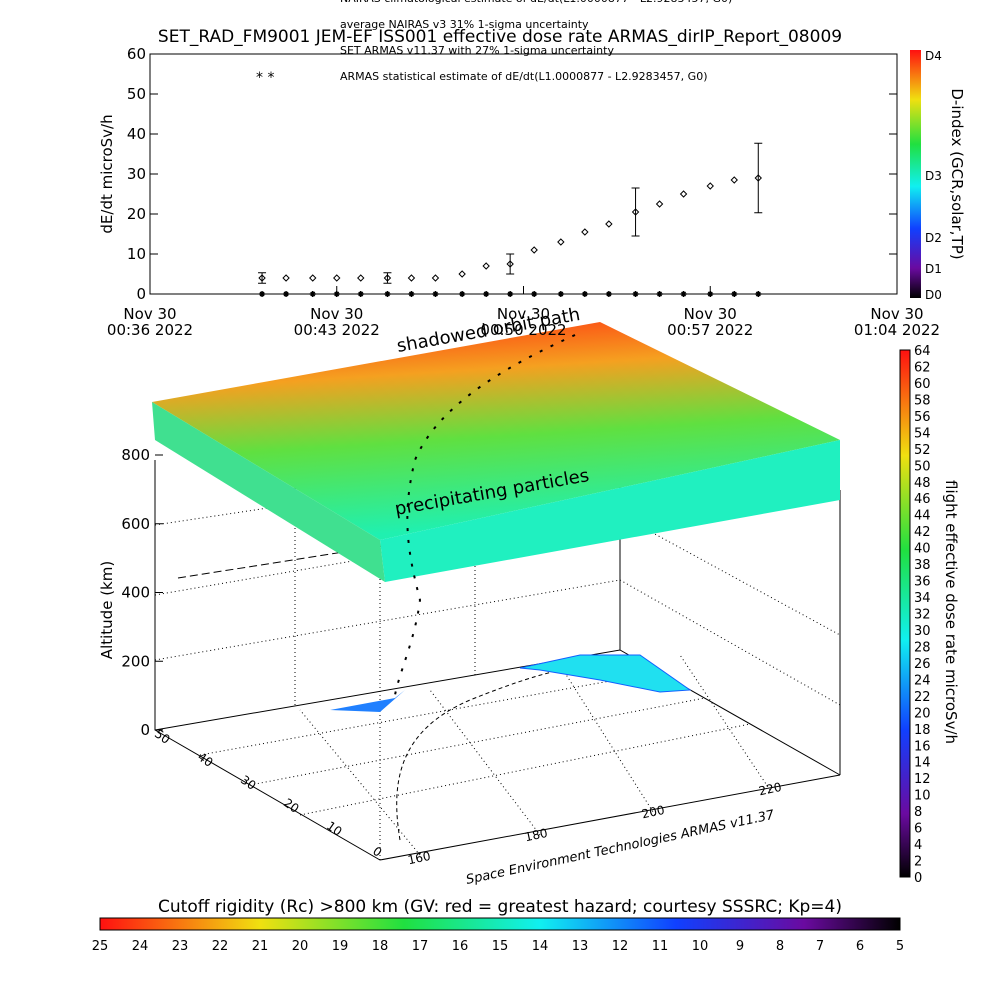  Describe the element at coordinates (136, 134) in the screenshot. I see `y-tick-label: 40` at that location.